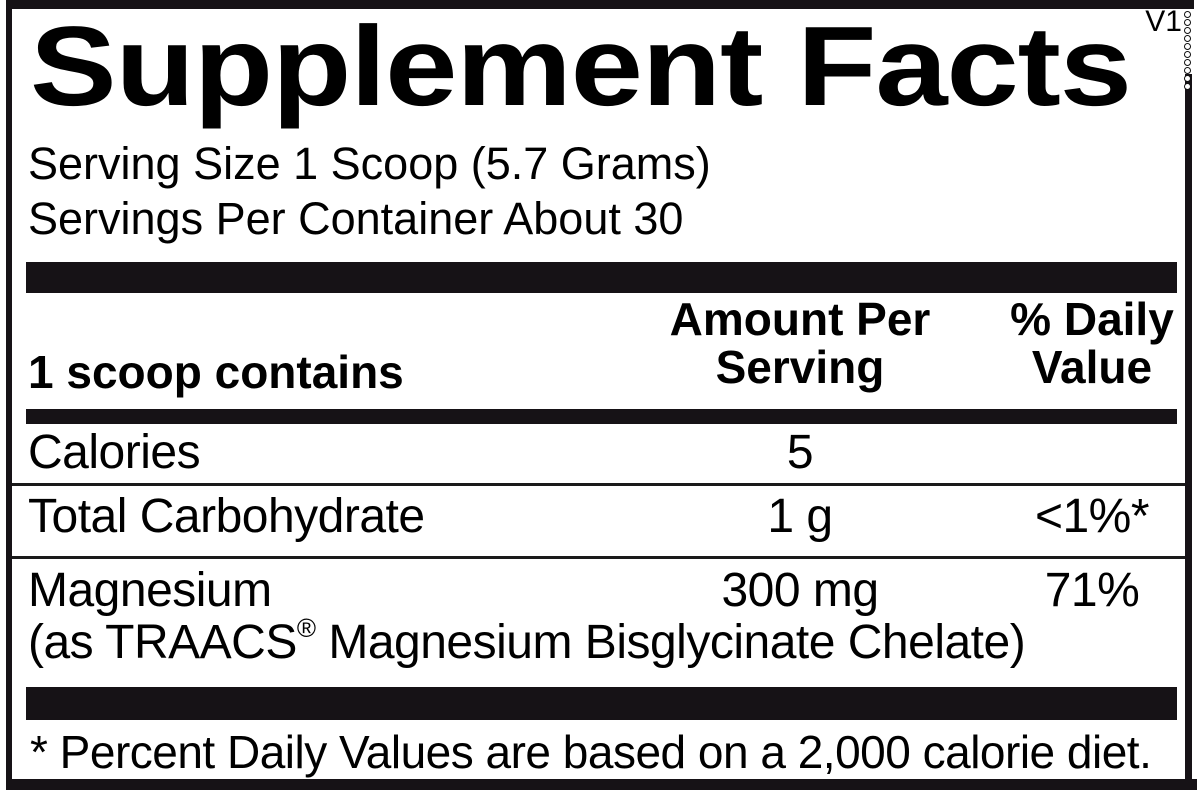  What do you see at coordinates (226, 516) in the screenshot?
I see `row-carbohydrate-name: Total Carbohydrate` at bounding box center [226, 516].